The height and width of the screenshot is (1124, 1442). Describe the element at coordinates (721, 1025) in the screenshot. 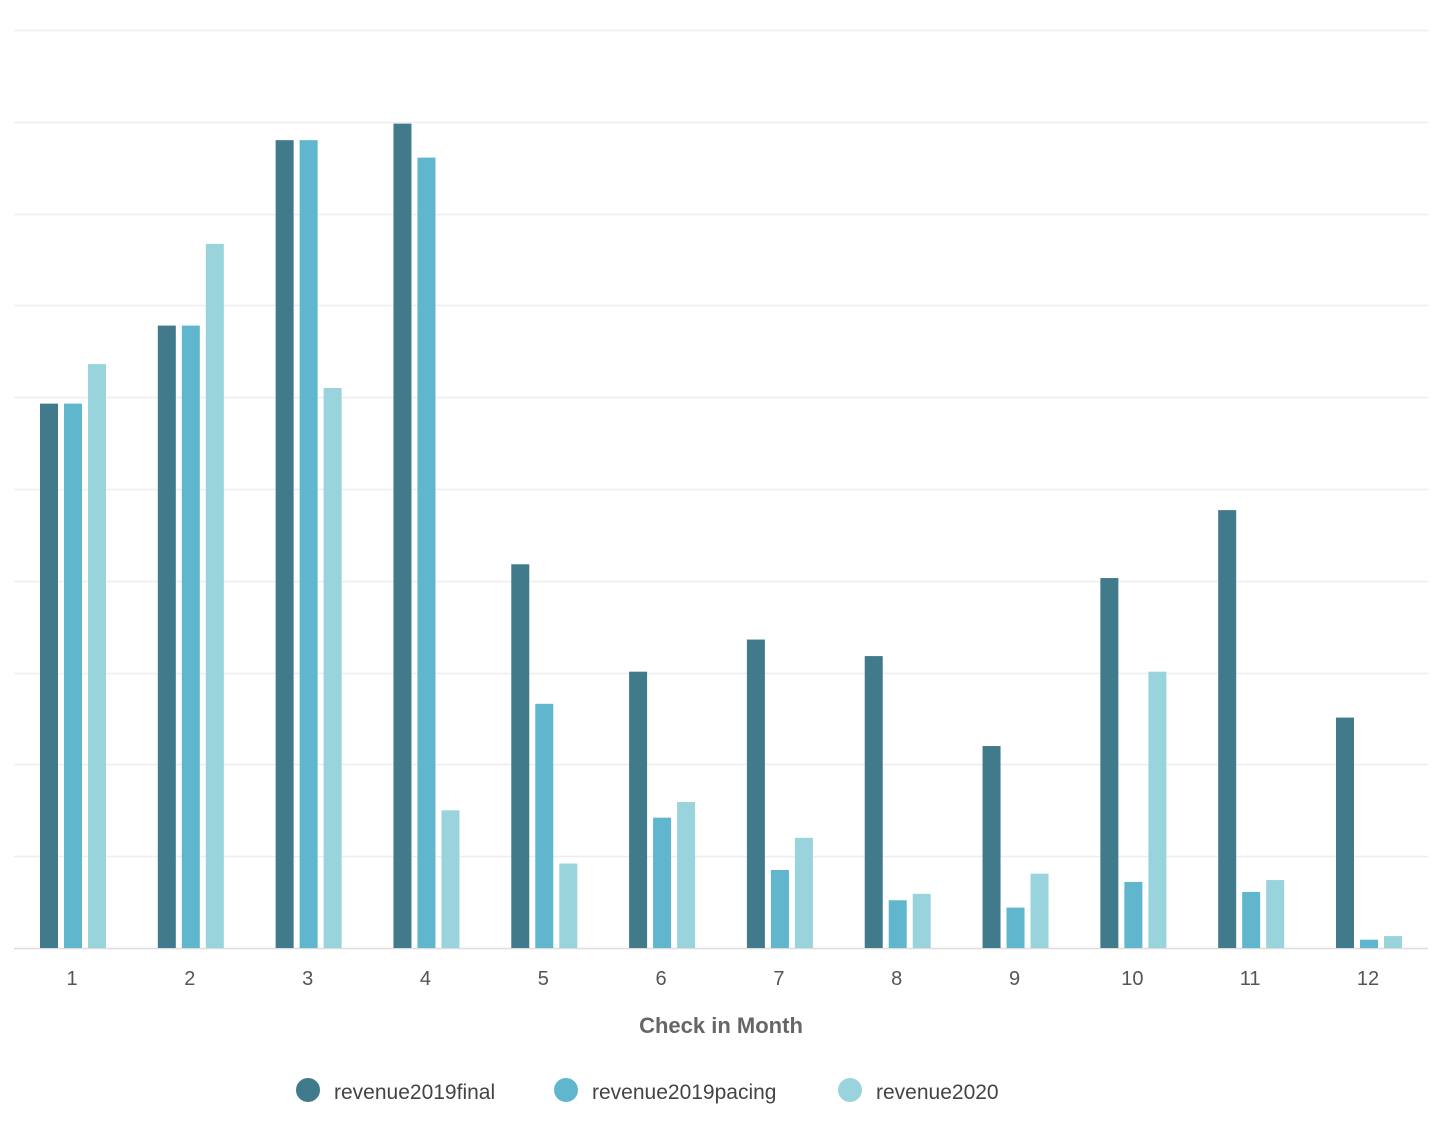

I see `x-axis-label: Check in Month` at that location.